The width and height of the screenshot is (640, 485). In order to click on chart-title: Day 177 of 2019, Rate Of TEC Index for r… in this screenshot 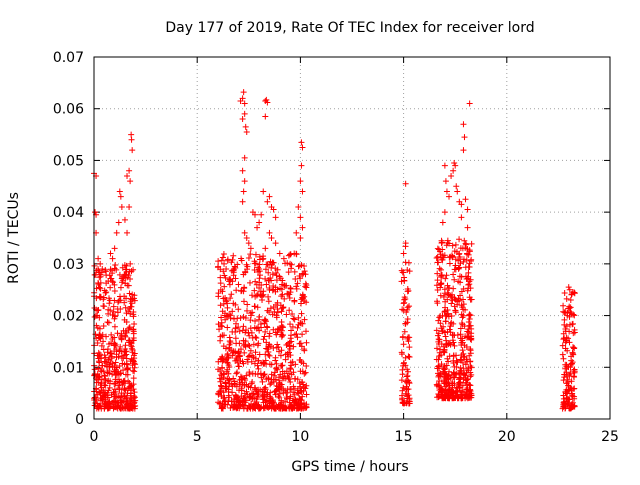, I will do `click(349, 28)`.